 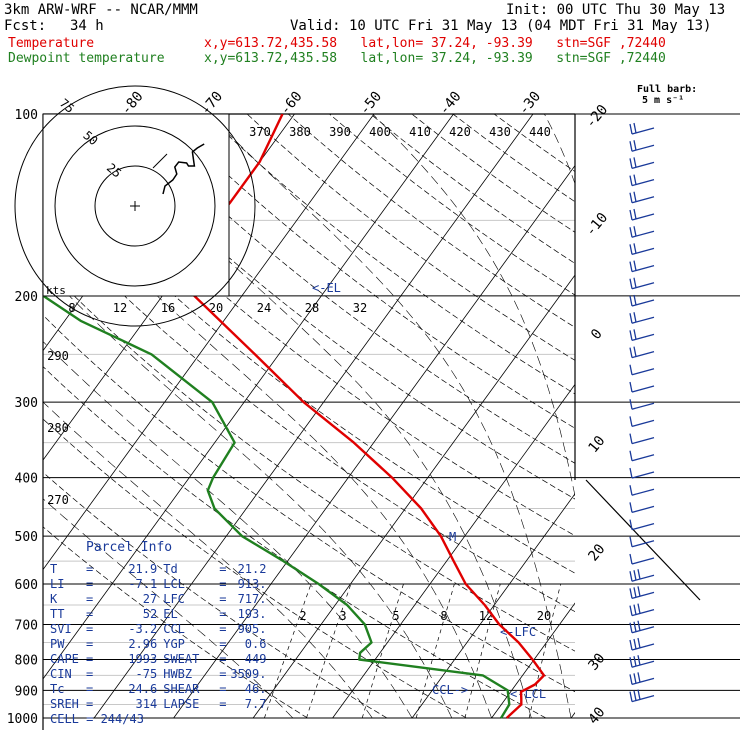 I want to click on parcel-info-row: K = 27 LFC = 717., so click(x=158, y=599).